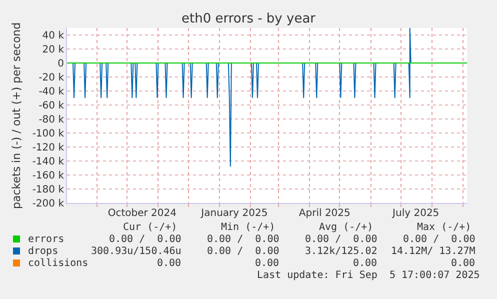 This screenshot has width=497, height=299. What do you see at coordinates (368, 275) in the screenshot?
I see `text: Last update: Fri Sep 5 17:00:07 2025` at bounding box center [368, 275].